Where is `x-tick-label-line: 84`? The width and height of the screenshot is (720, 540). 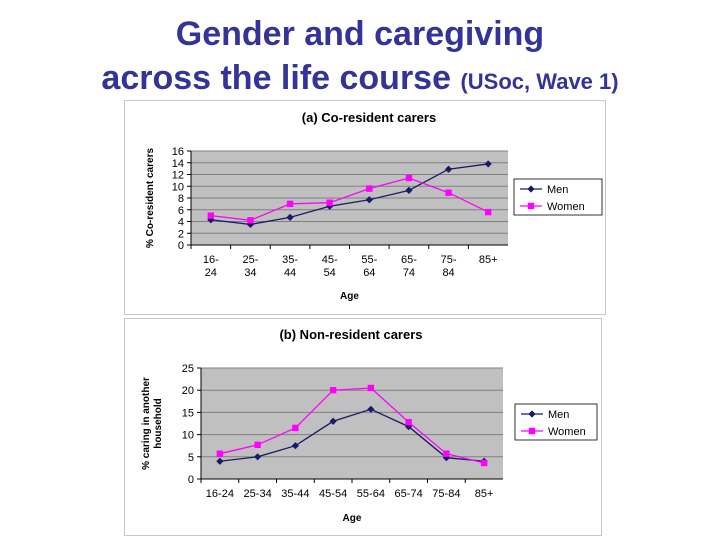
x-tick-label-line: 84 is located at coordinates (448, 273).